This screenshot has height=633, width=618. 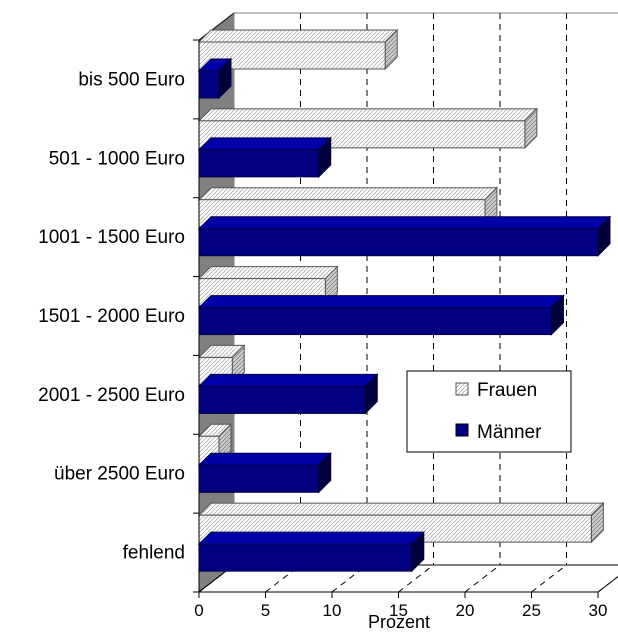 What do you see at coordinates (531, 610) in the screenshot?
I see `x-tick-label-25: 25` at bounding box center [531, 610].